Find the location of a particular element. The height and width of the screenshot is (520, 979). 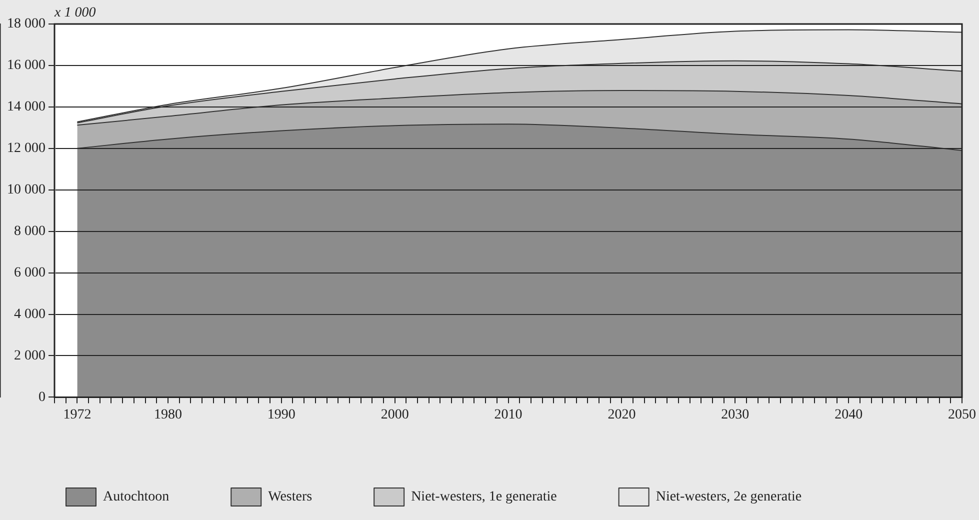

x-tick-label: 2020 is located at coordinates (622, 414).